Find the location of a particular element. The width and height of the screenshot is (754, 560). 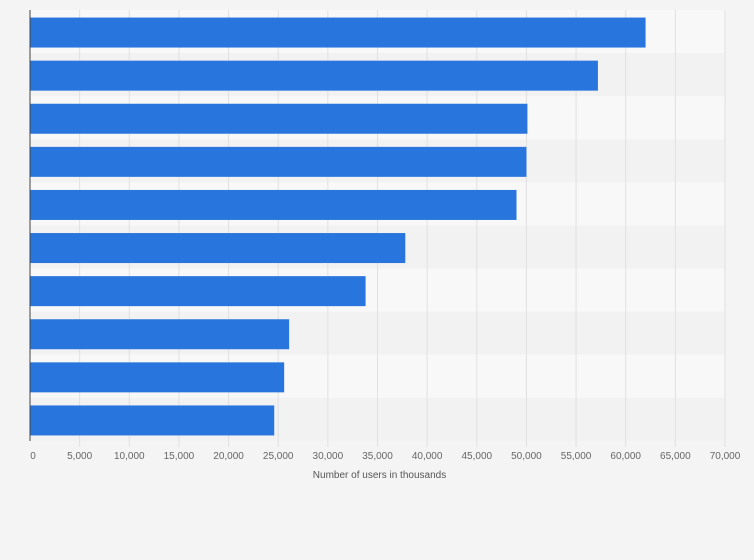

x-tick-label: 0 is located at coordinates (33, 456).